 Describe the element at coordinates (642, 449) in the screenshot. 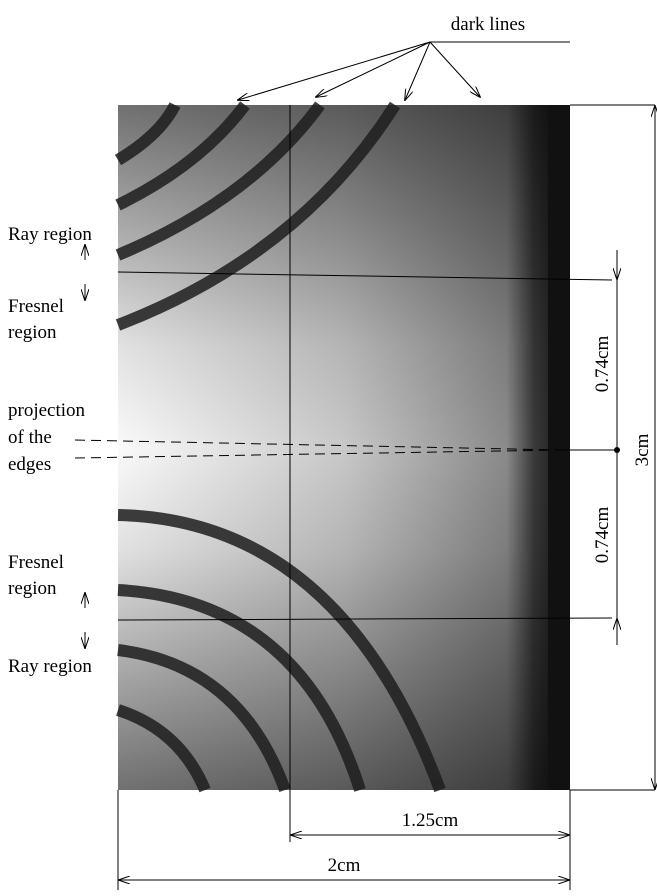

I see `dimension-label: 3cm` at that location.